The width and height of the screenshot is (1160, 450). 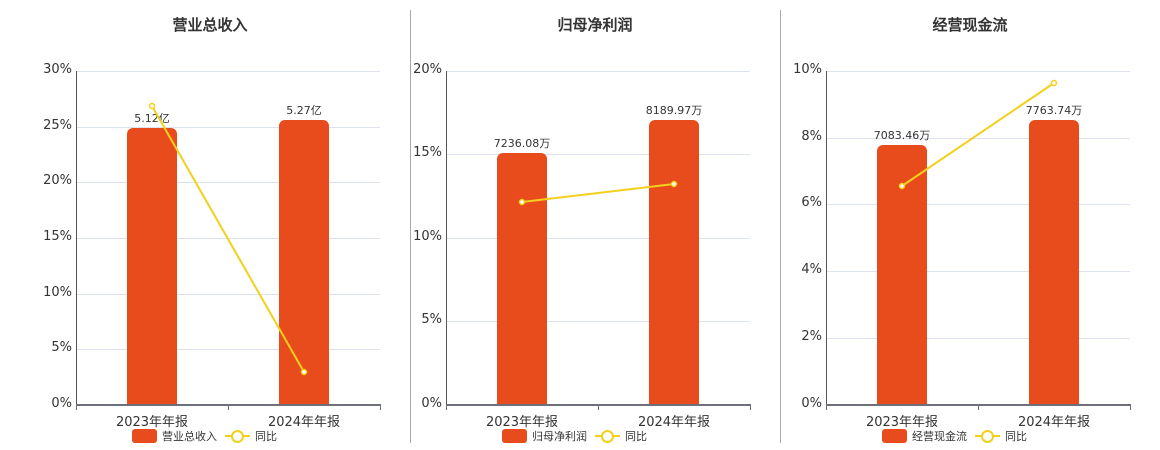 I want to click on bar-value-label: 8189.97万, so click(x=674, y=110).